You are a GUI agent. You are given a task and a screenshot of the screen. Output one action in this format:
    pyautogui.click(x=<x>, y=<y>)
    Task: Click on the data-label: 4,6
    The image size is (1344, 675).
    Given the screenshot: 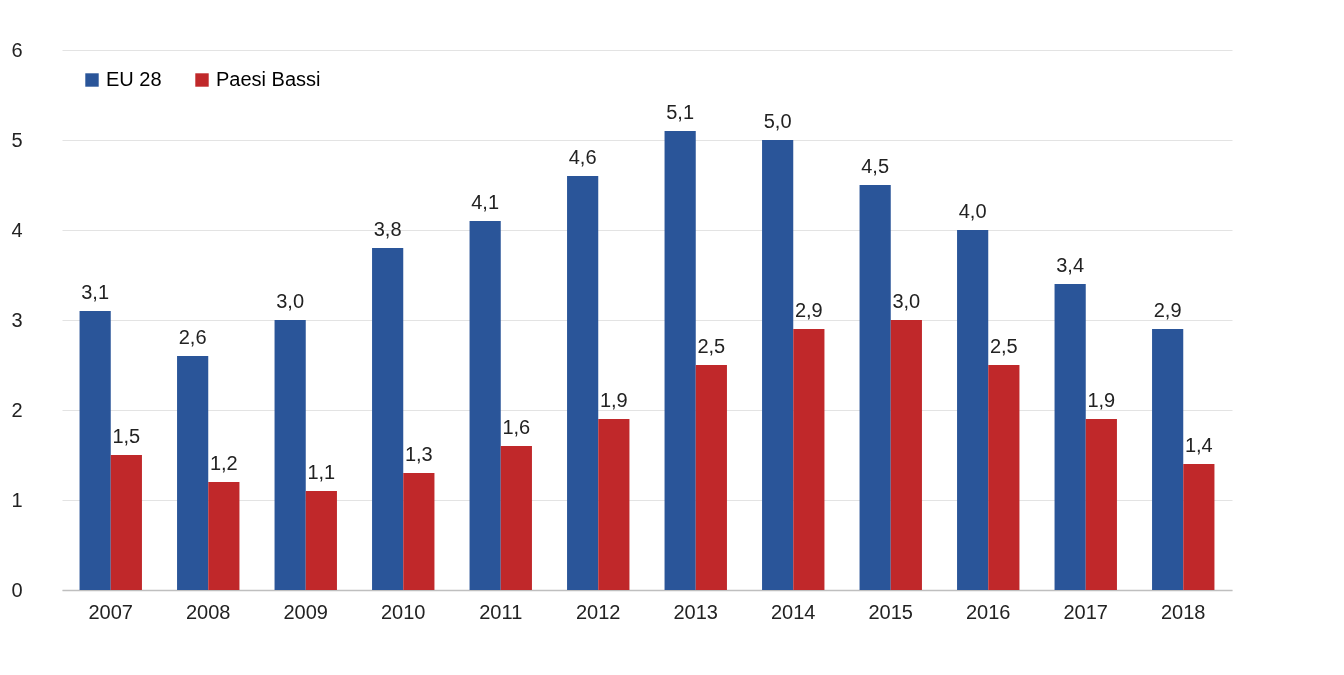 What is the action you would take?
    pyautogui.click(x=582, y=157)
    